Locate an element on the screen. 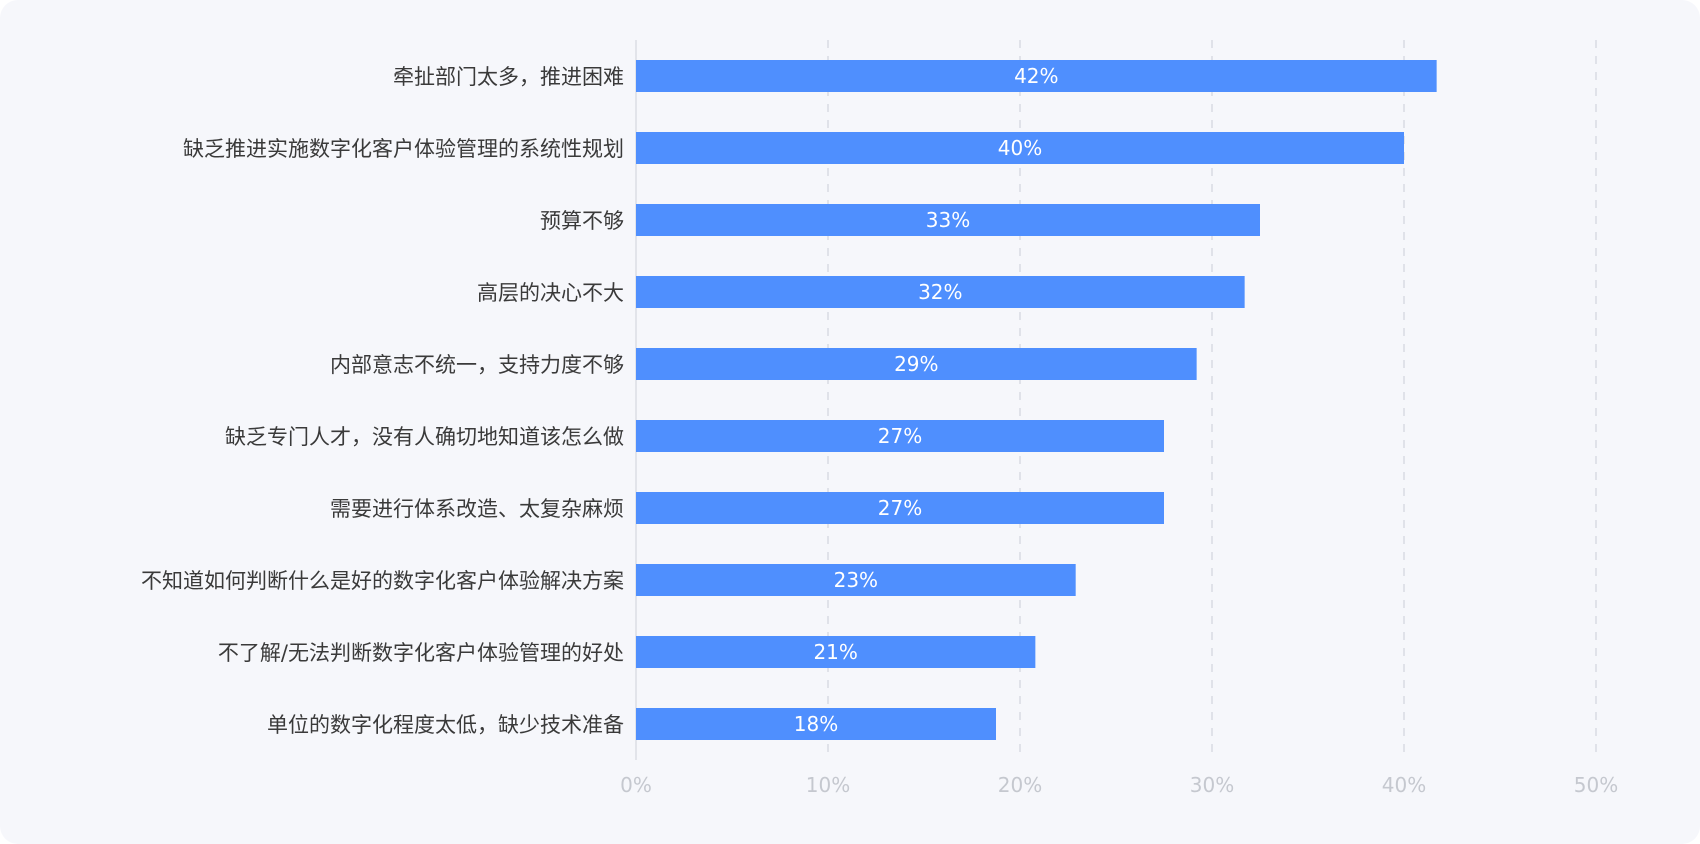 The width and height of the screenshot is (1700, 844). category-label: 需要进行体系改造、太复杂麻烦 is located at coordinates (477, 509).